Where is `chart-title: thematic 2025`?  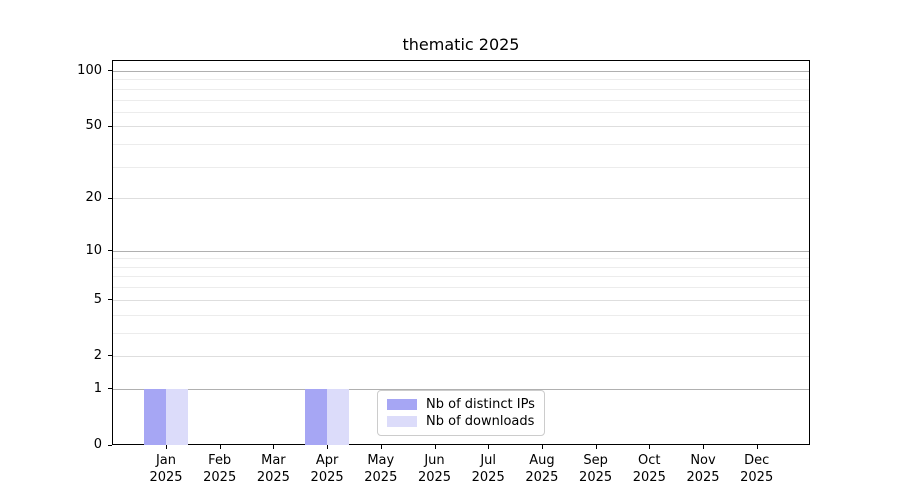
chart-title: thematic 2025 is located at coordinates (461, 44).